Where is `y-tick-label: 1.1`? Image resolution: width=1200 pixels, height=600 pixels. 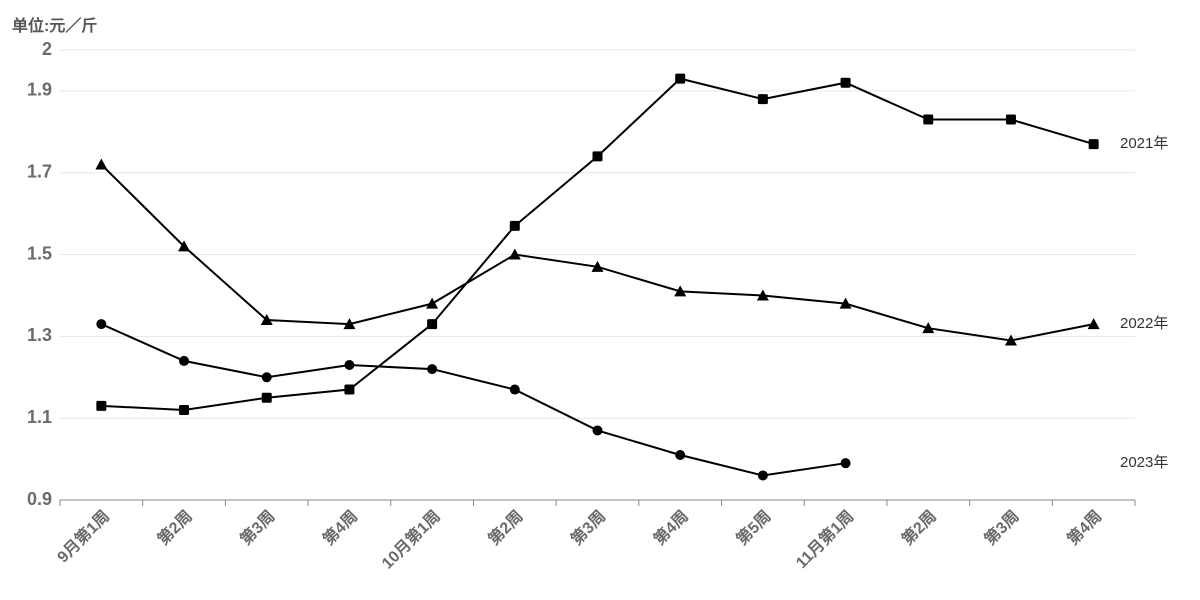 y-tick-label: 1.1 is located at coordinates (39, 417).